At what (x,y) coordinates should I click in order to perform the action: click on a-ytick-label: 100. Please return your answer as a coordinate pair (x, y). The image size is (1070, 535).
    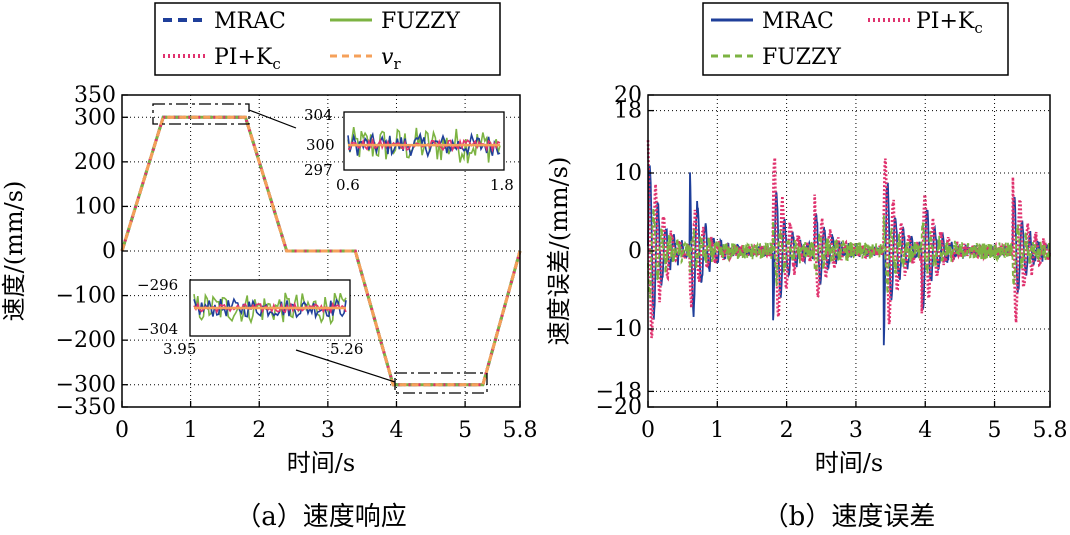
    Looking at the image, I should click on (95, 206).